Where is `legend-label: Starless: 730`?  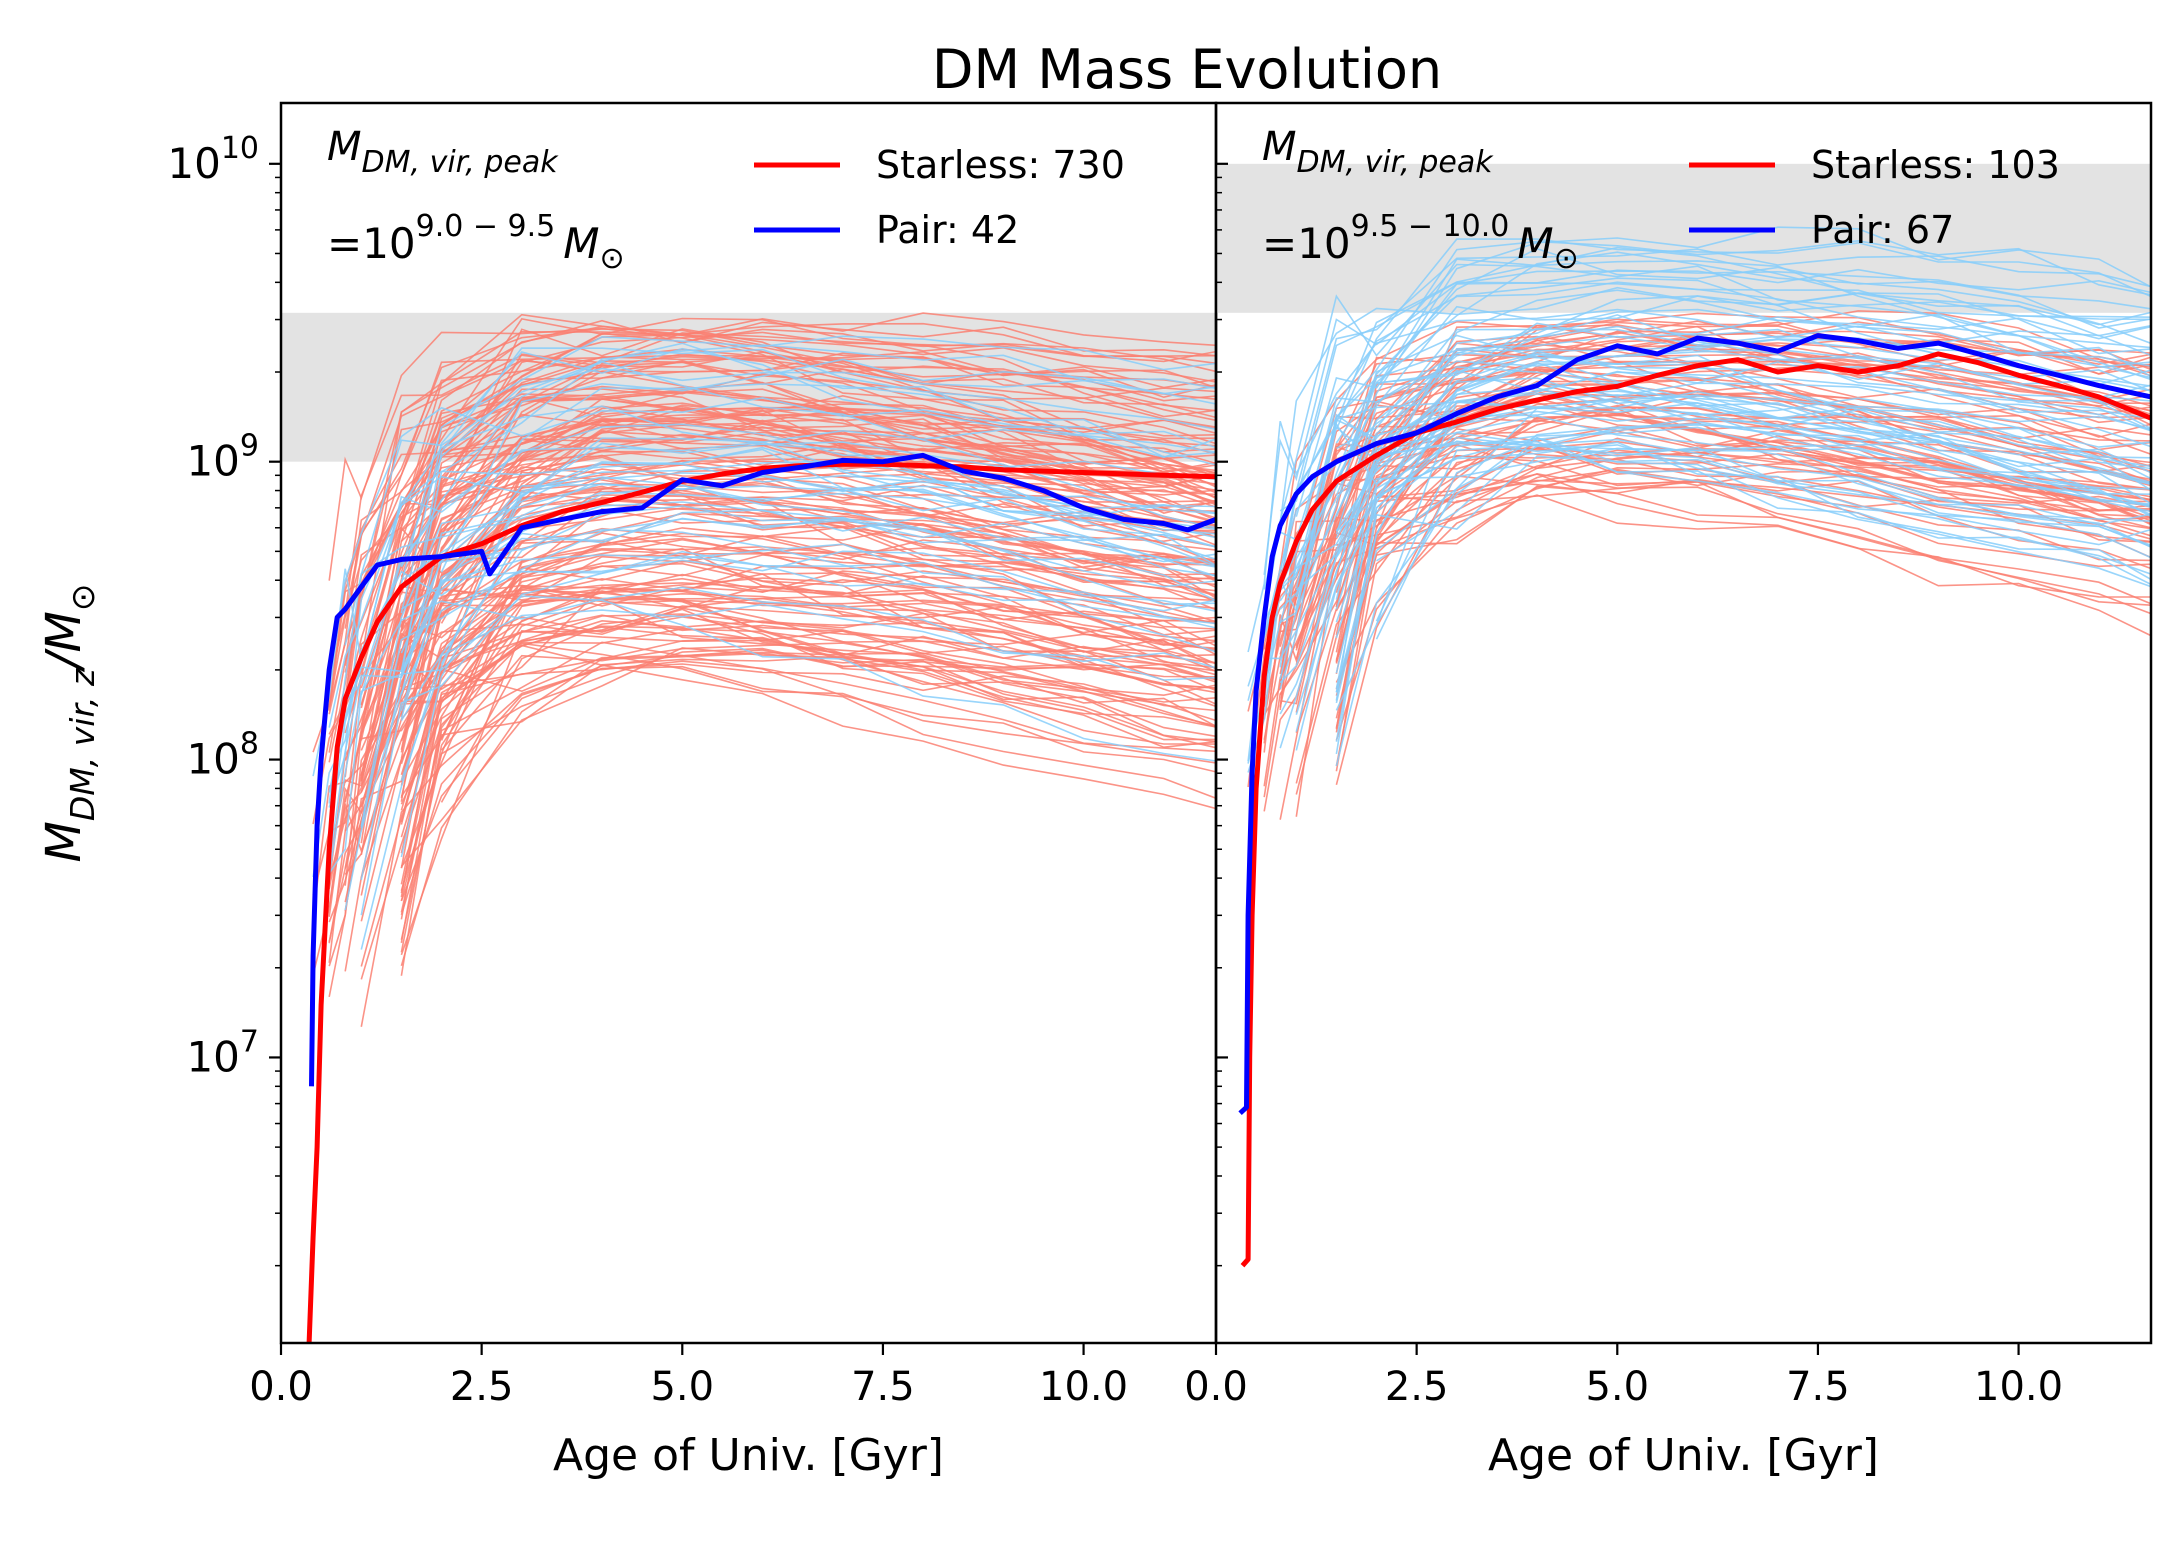
legend-label: Starless: 730 is located at coordinates (1000, 165).